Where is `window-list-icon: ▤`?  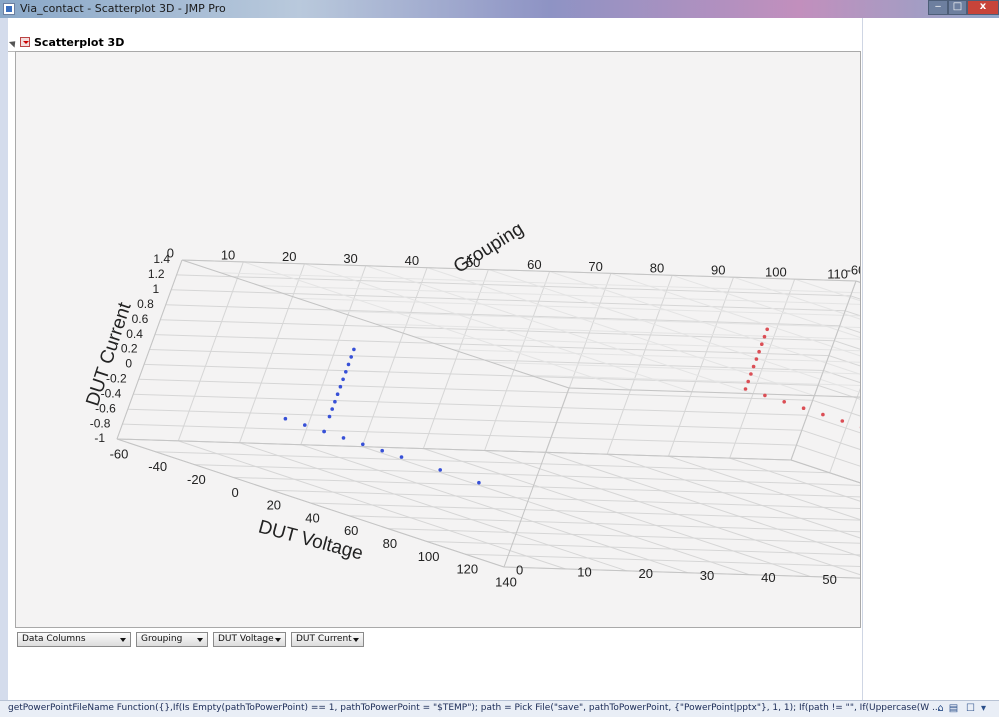 window-list-icon: ▤ is located at coordinates (953, 708).